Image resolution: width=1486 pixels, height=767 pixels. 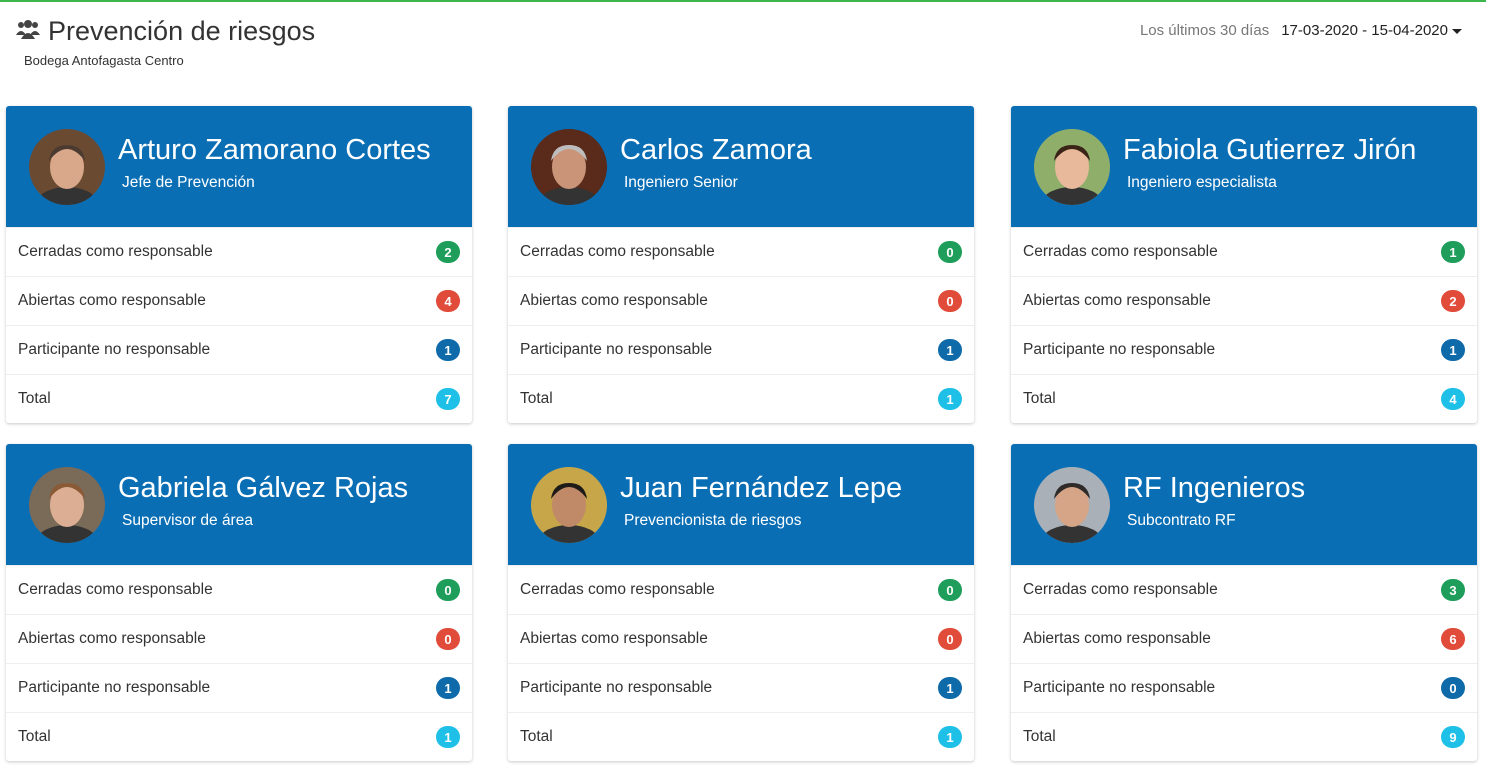 What do you see at coordinates (1244, 589) in the screenshot?
I see `stat-row-closed: Cerradas como responsable 3` at bounding box center [1244, 589].